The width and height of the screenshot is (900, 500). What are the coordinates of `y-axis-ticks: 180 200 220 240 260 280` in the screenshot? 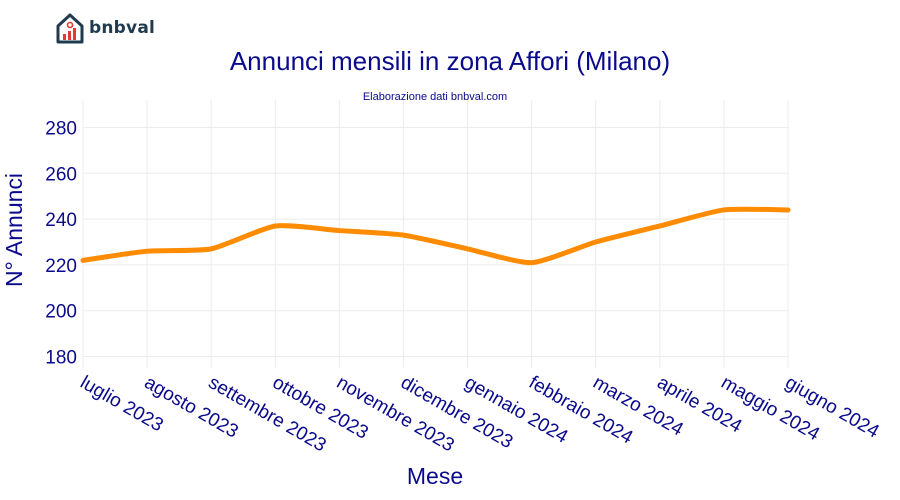 It's located at (61, 243).